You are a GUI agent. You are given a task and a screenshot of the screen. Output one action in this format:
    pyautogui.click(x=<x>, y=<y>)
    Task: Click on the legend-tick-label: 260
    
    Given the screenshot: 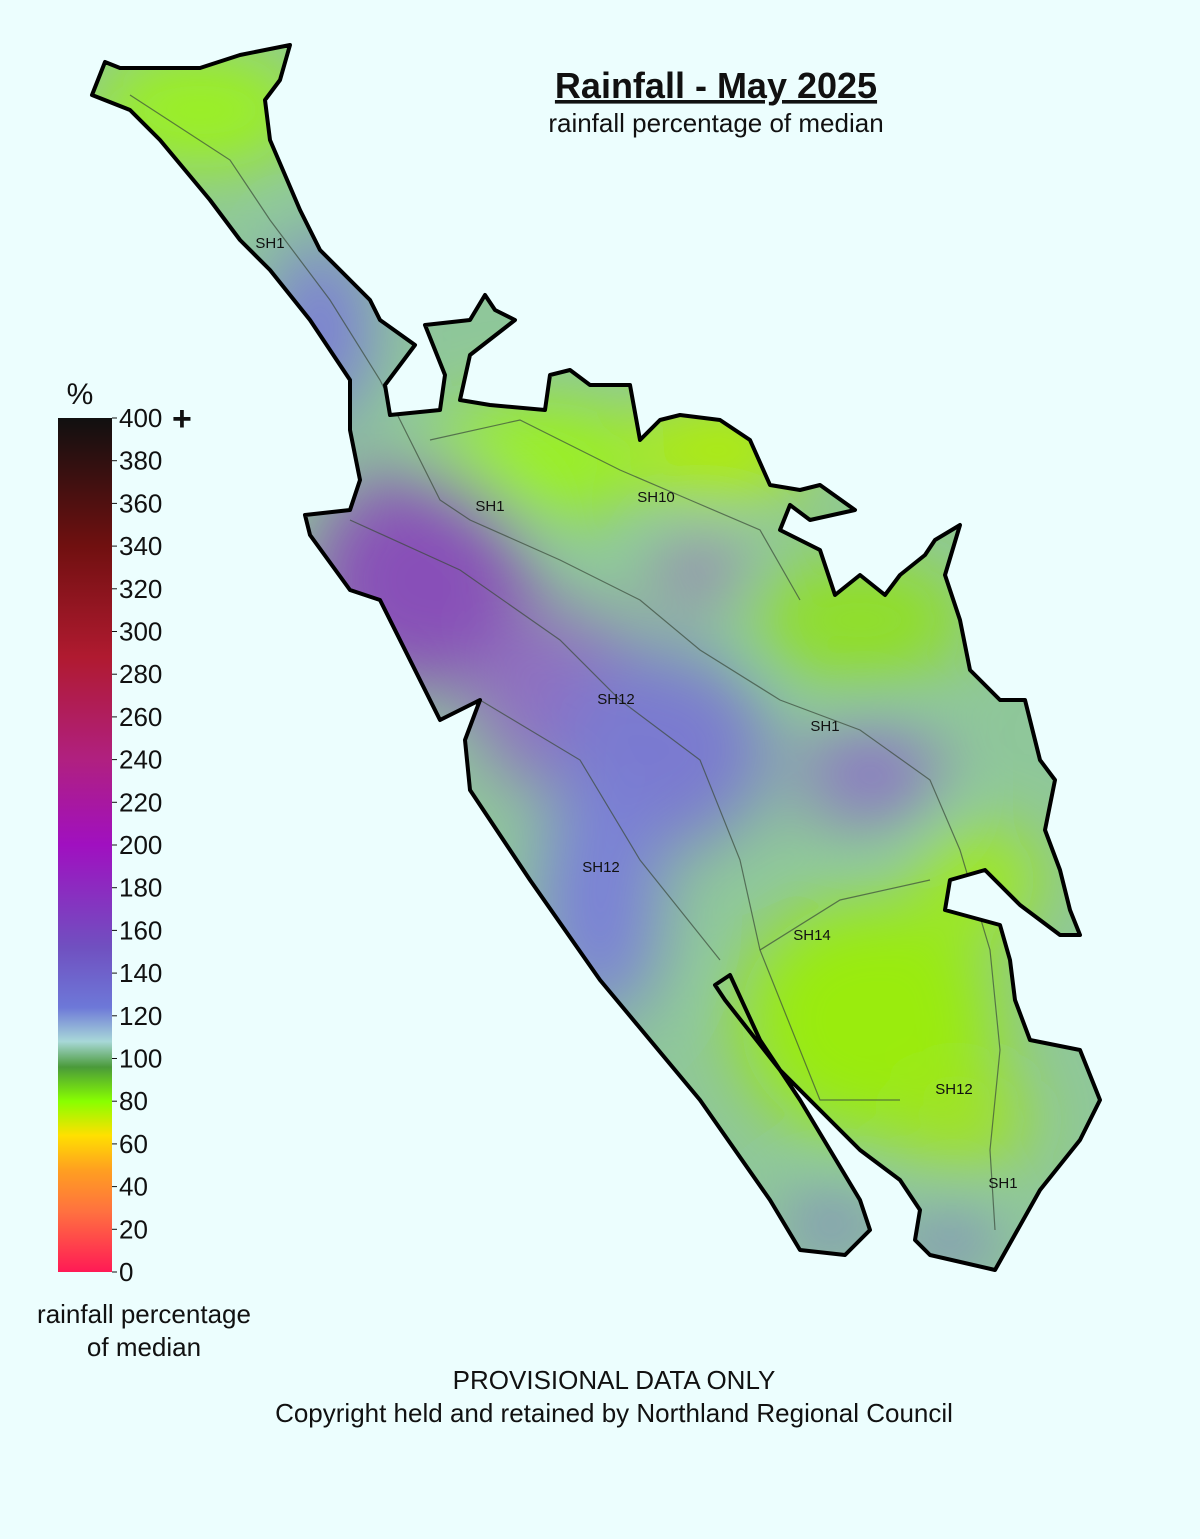 What is the action you would take?
    pyautogui.click(x=140, y=717)
    